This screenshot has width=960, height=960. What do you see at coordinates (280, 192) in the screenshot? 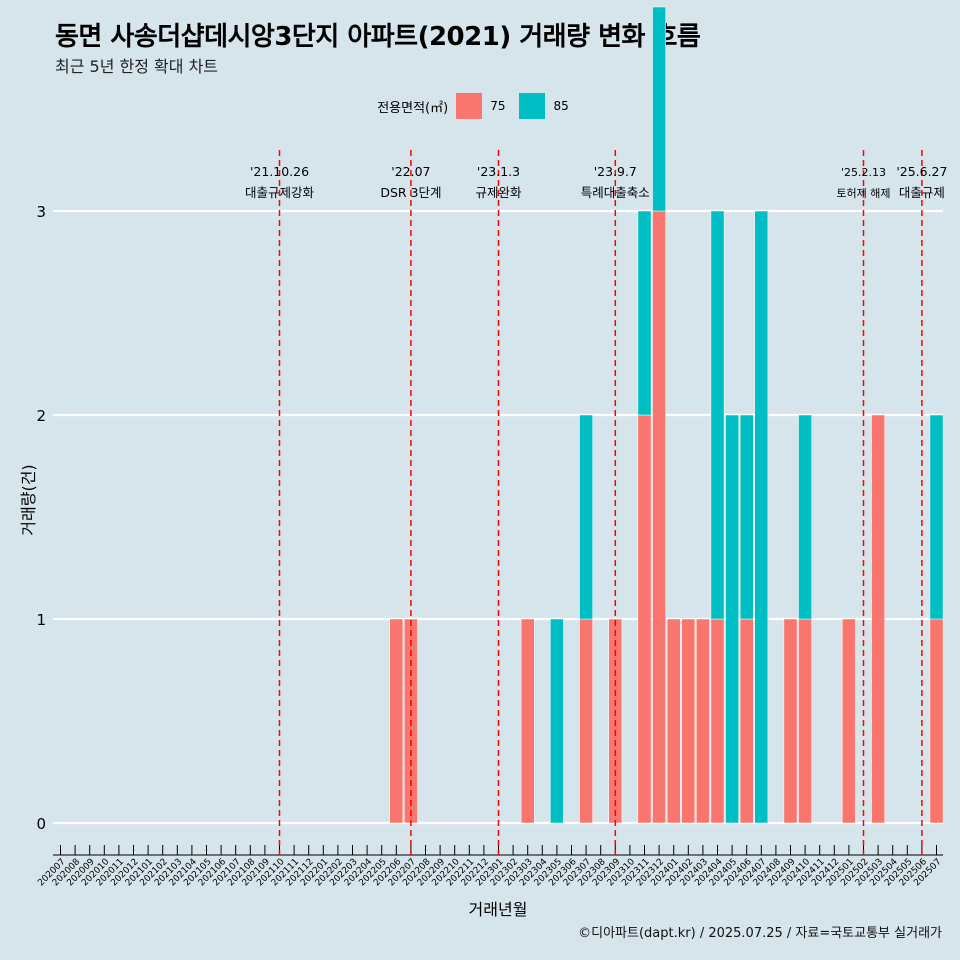
I see `event-name-label: 대출규제강화` at bounding box center [280, 192].